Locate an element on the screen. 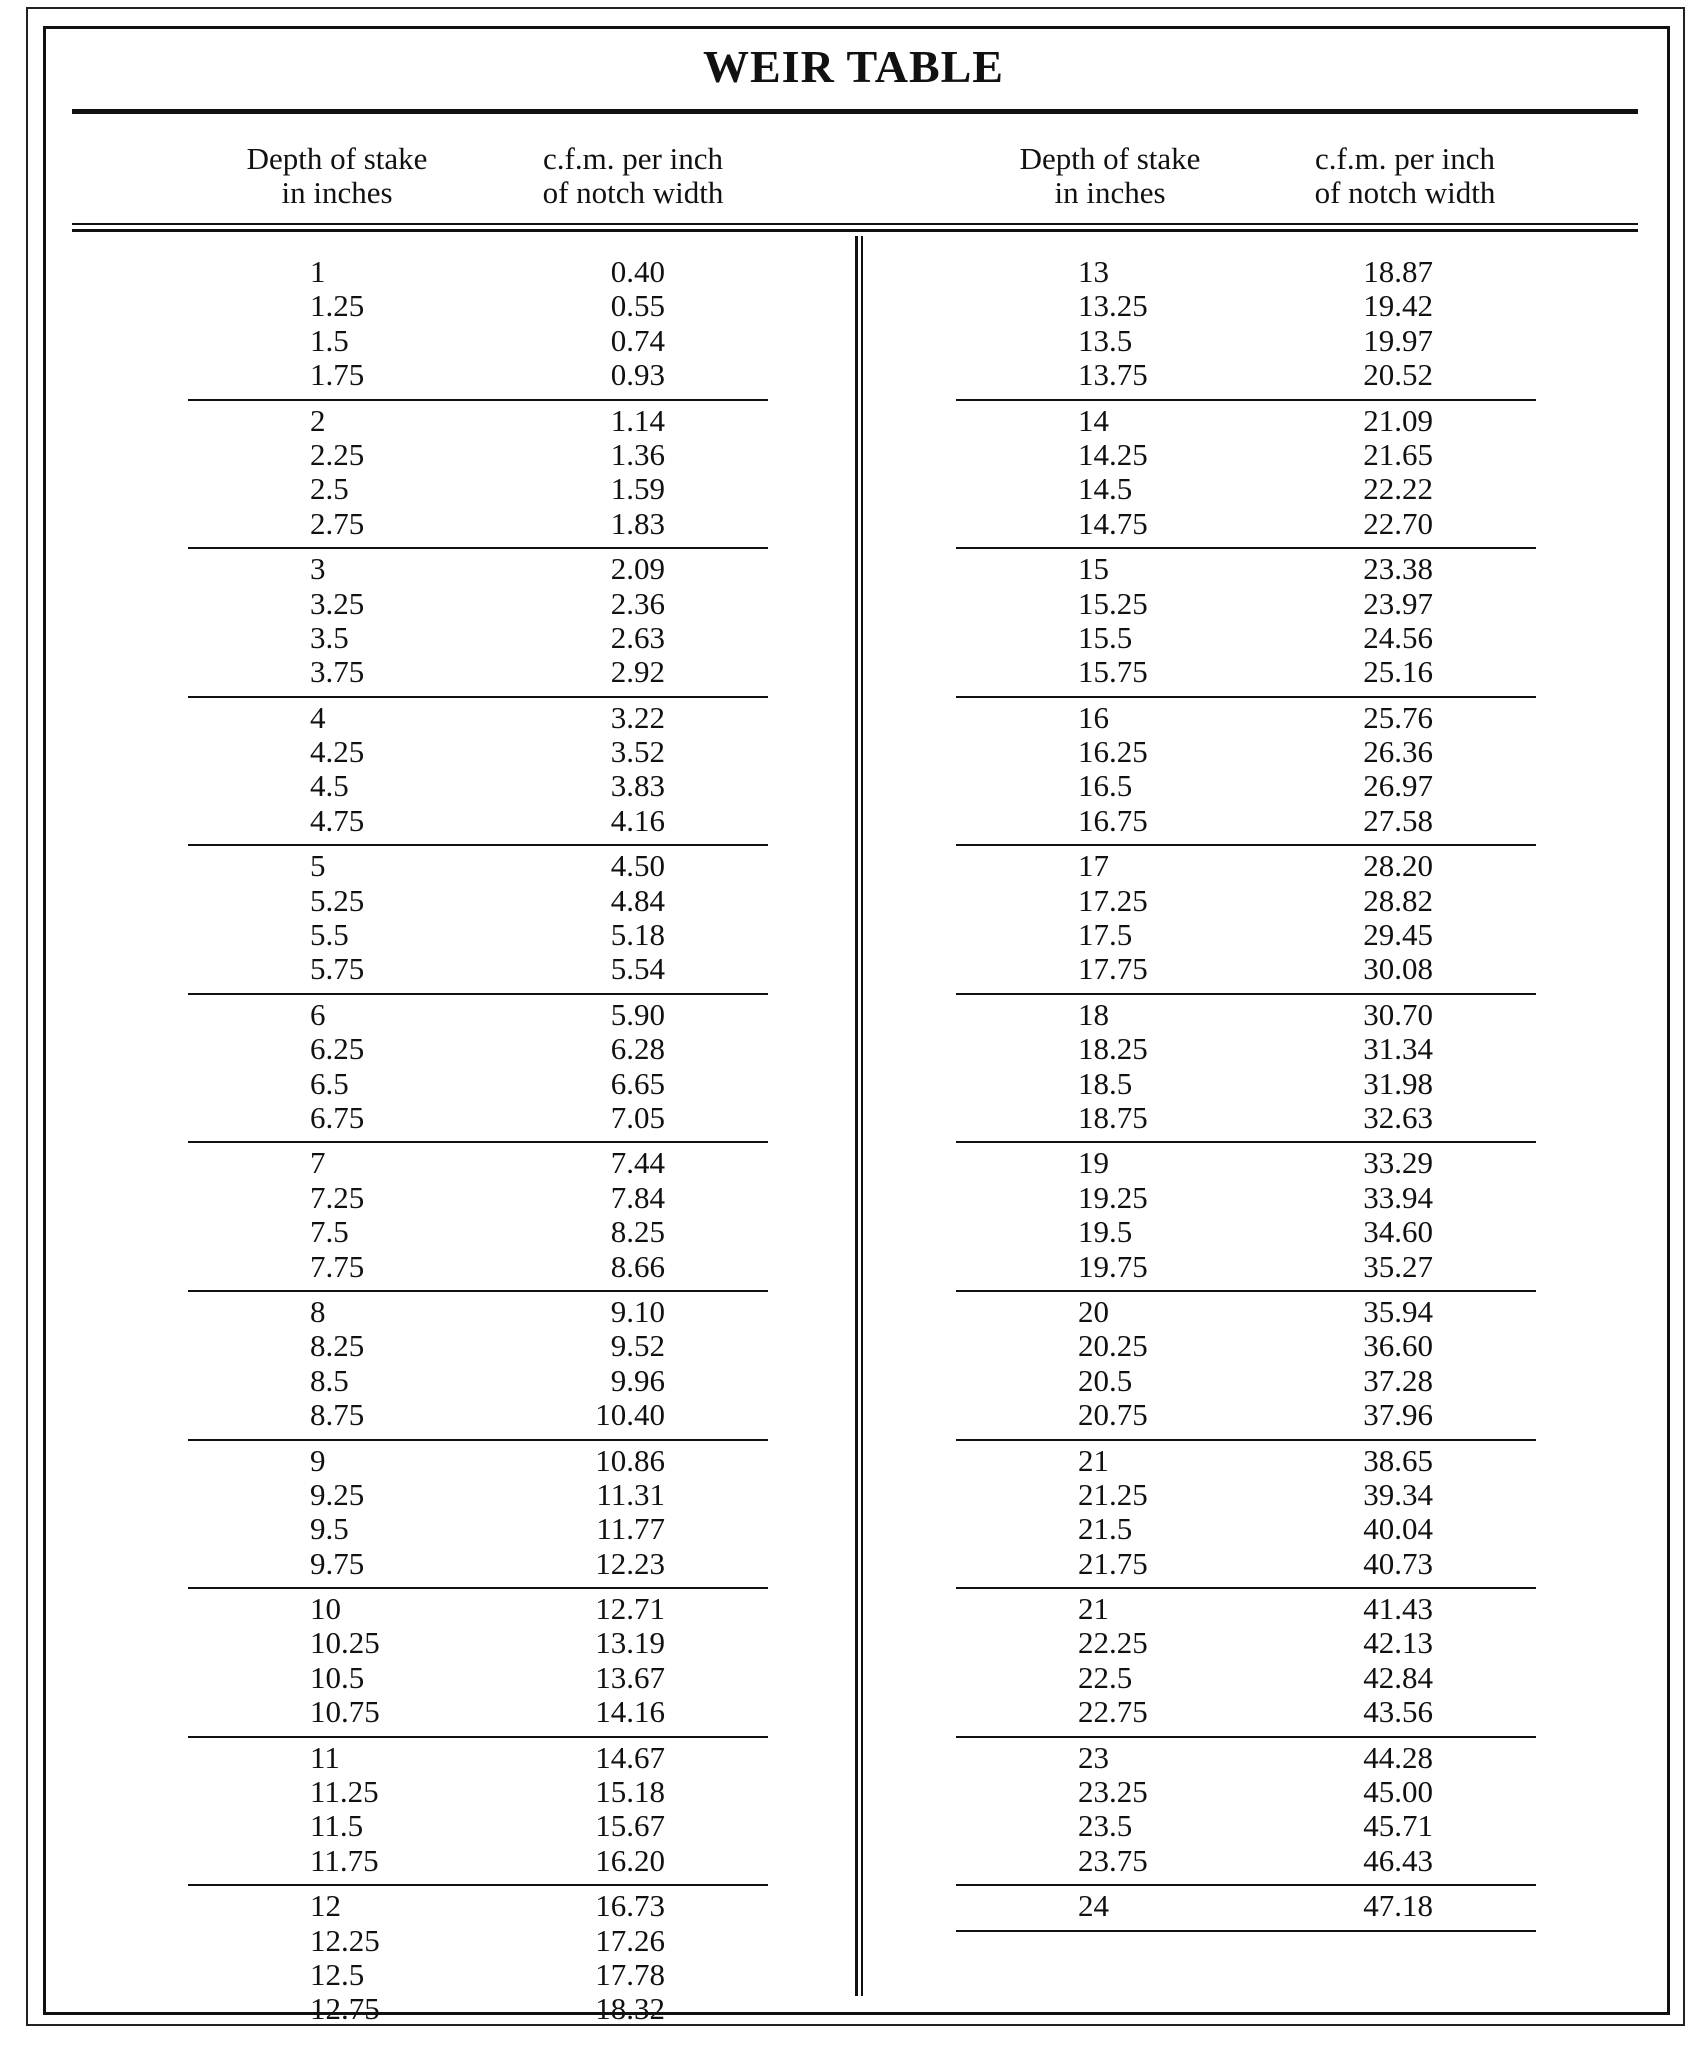 The image size is (1707, 2048). table-row: 21.5 40.04 is located at coordinates (1246, 1528).